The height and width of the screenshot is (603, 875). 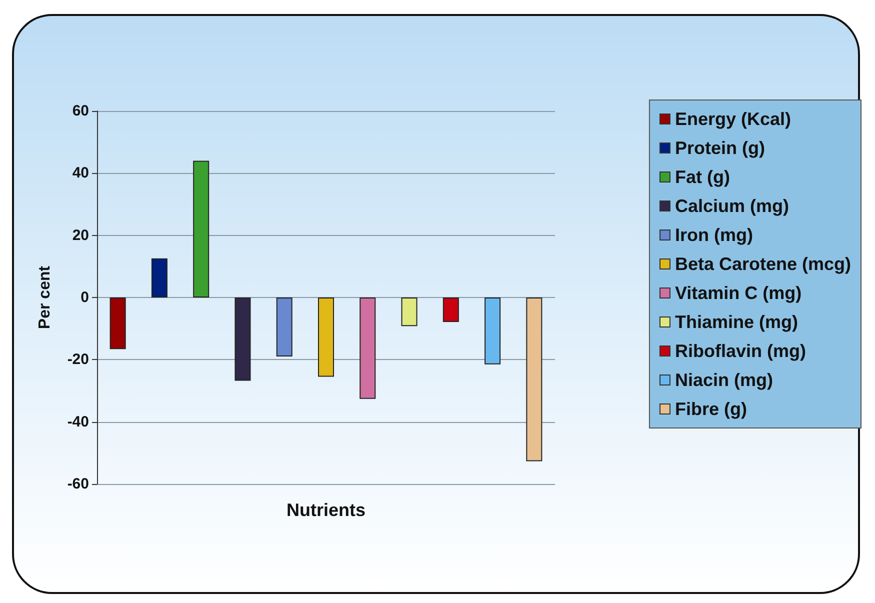 What do you see at coordinates (710, 409) in the screenshot?
I see `legend-label: Fibre (g)` at bounding box center [710, 409].